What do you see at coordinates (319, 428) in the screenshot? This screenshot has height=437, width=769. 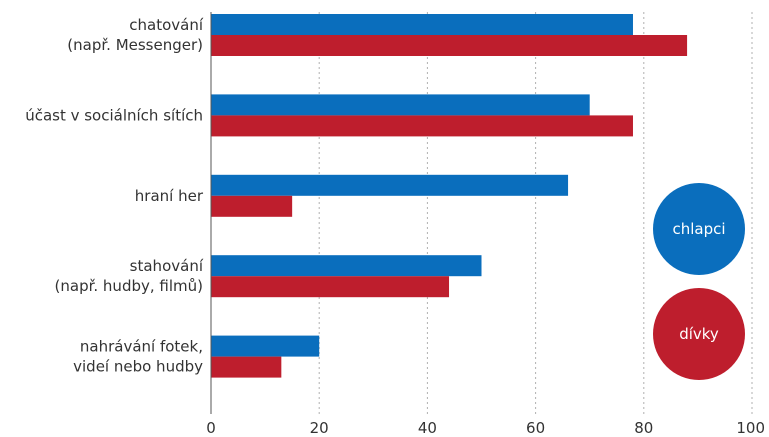 I see `x-tick-label: 20` at bounding box center [319, 428].